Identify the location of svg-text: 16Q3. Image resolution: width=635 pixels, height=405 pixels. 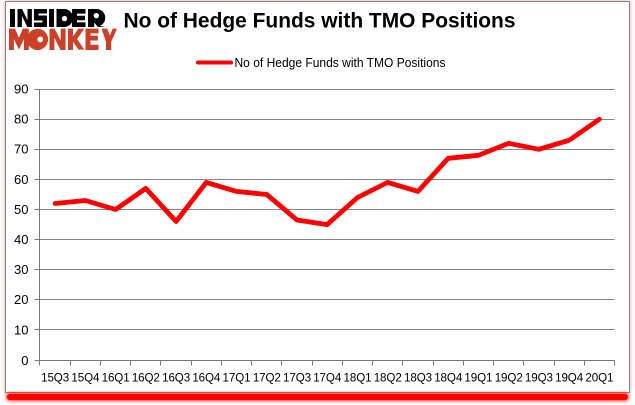
(176, 377).